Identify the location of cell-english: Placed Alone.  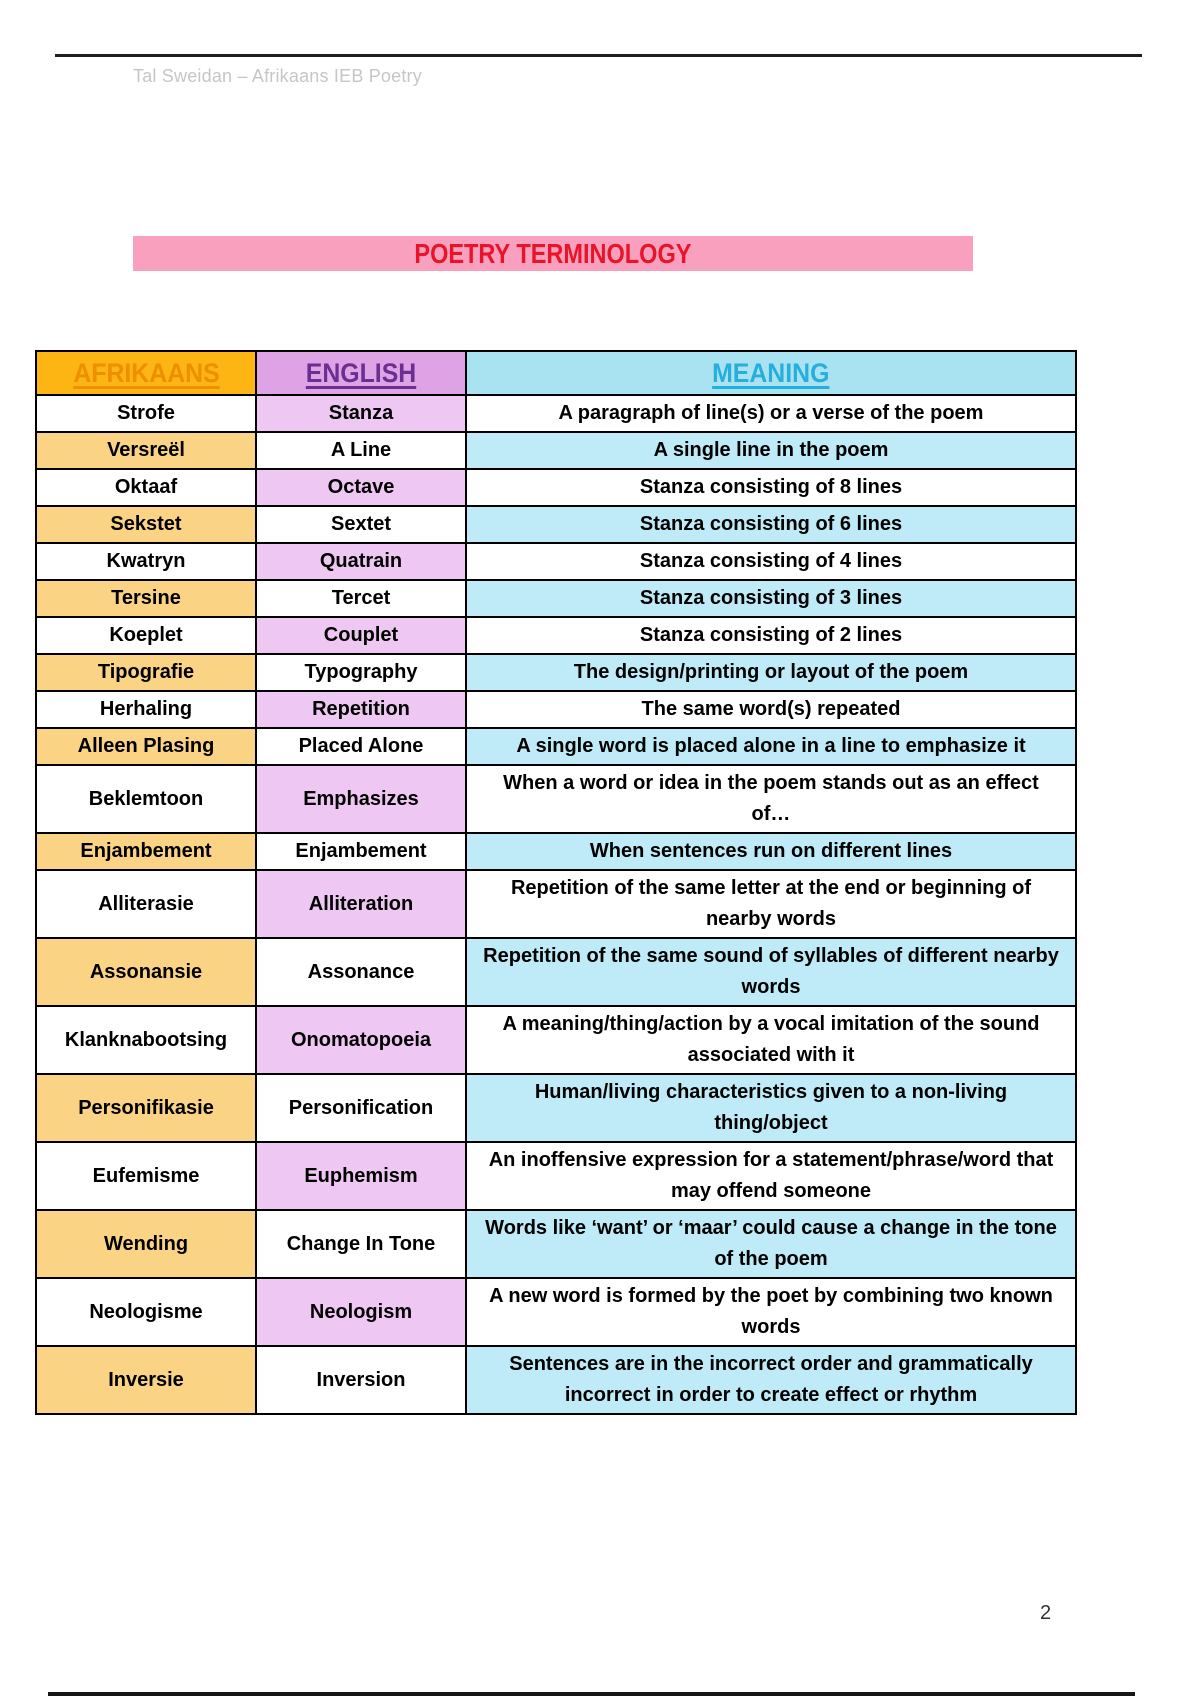
(361, 746).